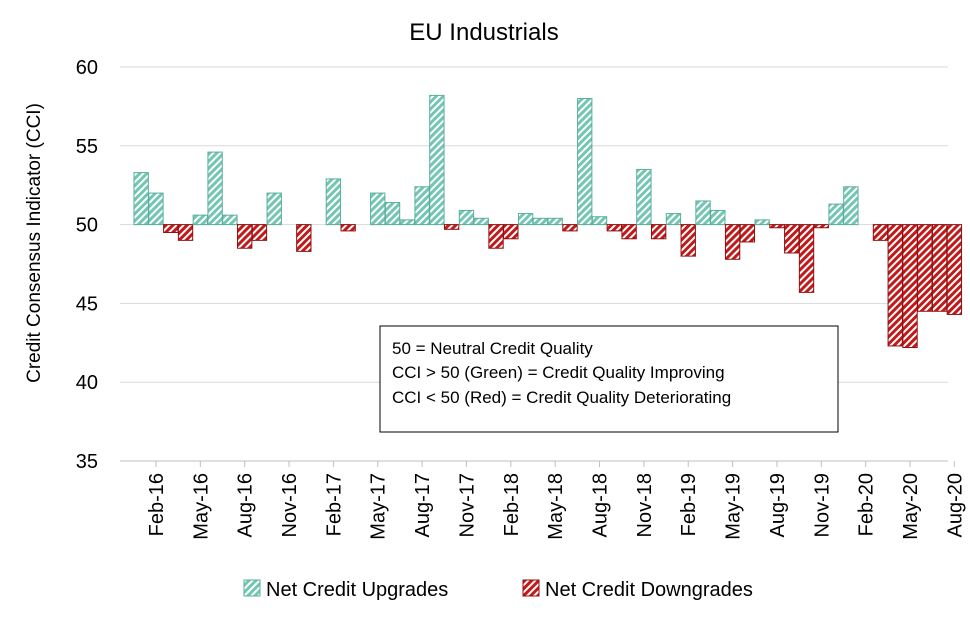 The width and height of the screenshot is (970, 619). I want to click on x-tick-label: Aug-20, so click(955, 505).